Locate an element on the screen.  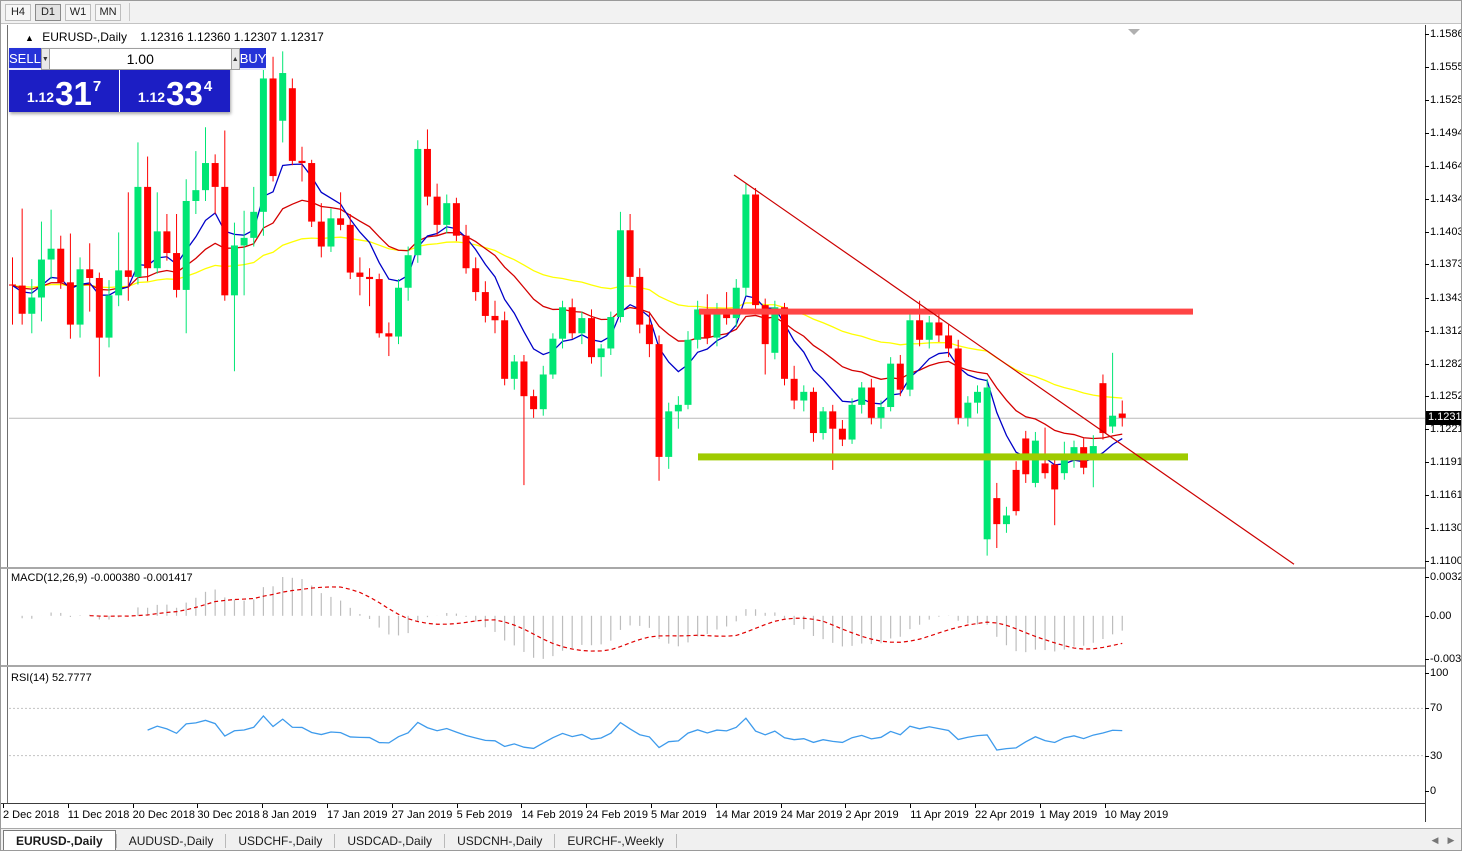
chart-tab-usdcnh: USDCNH-,Daily is located at coordinates (500, 841).